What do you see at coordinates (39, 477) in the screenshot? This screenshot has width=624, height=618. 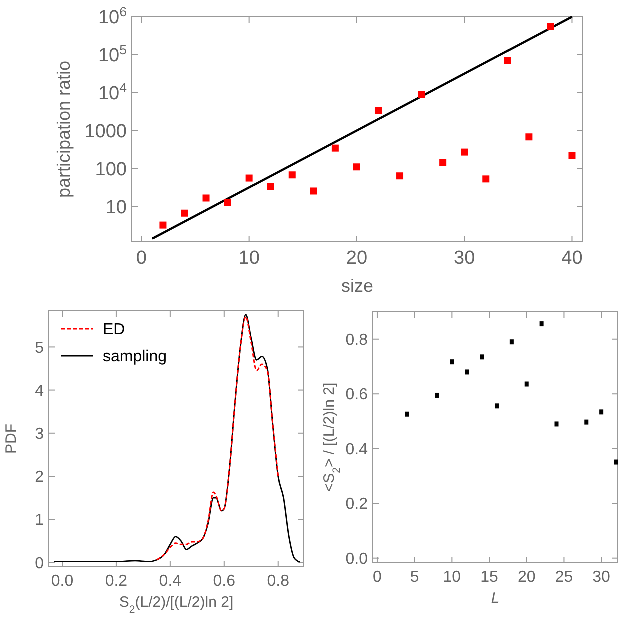 I see `y-tick-label: 2` at bounding box center [39, 477].